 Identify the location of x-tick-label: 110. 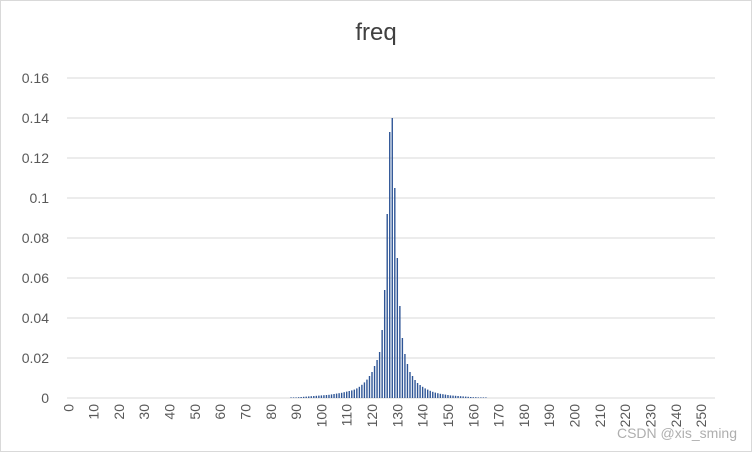
(347, 415).